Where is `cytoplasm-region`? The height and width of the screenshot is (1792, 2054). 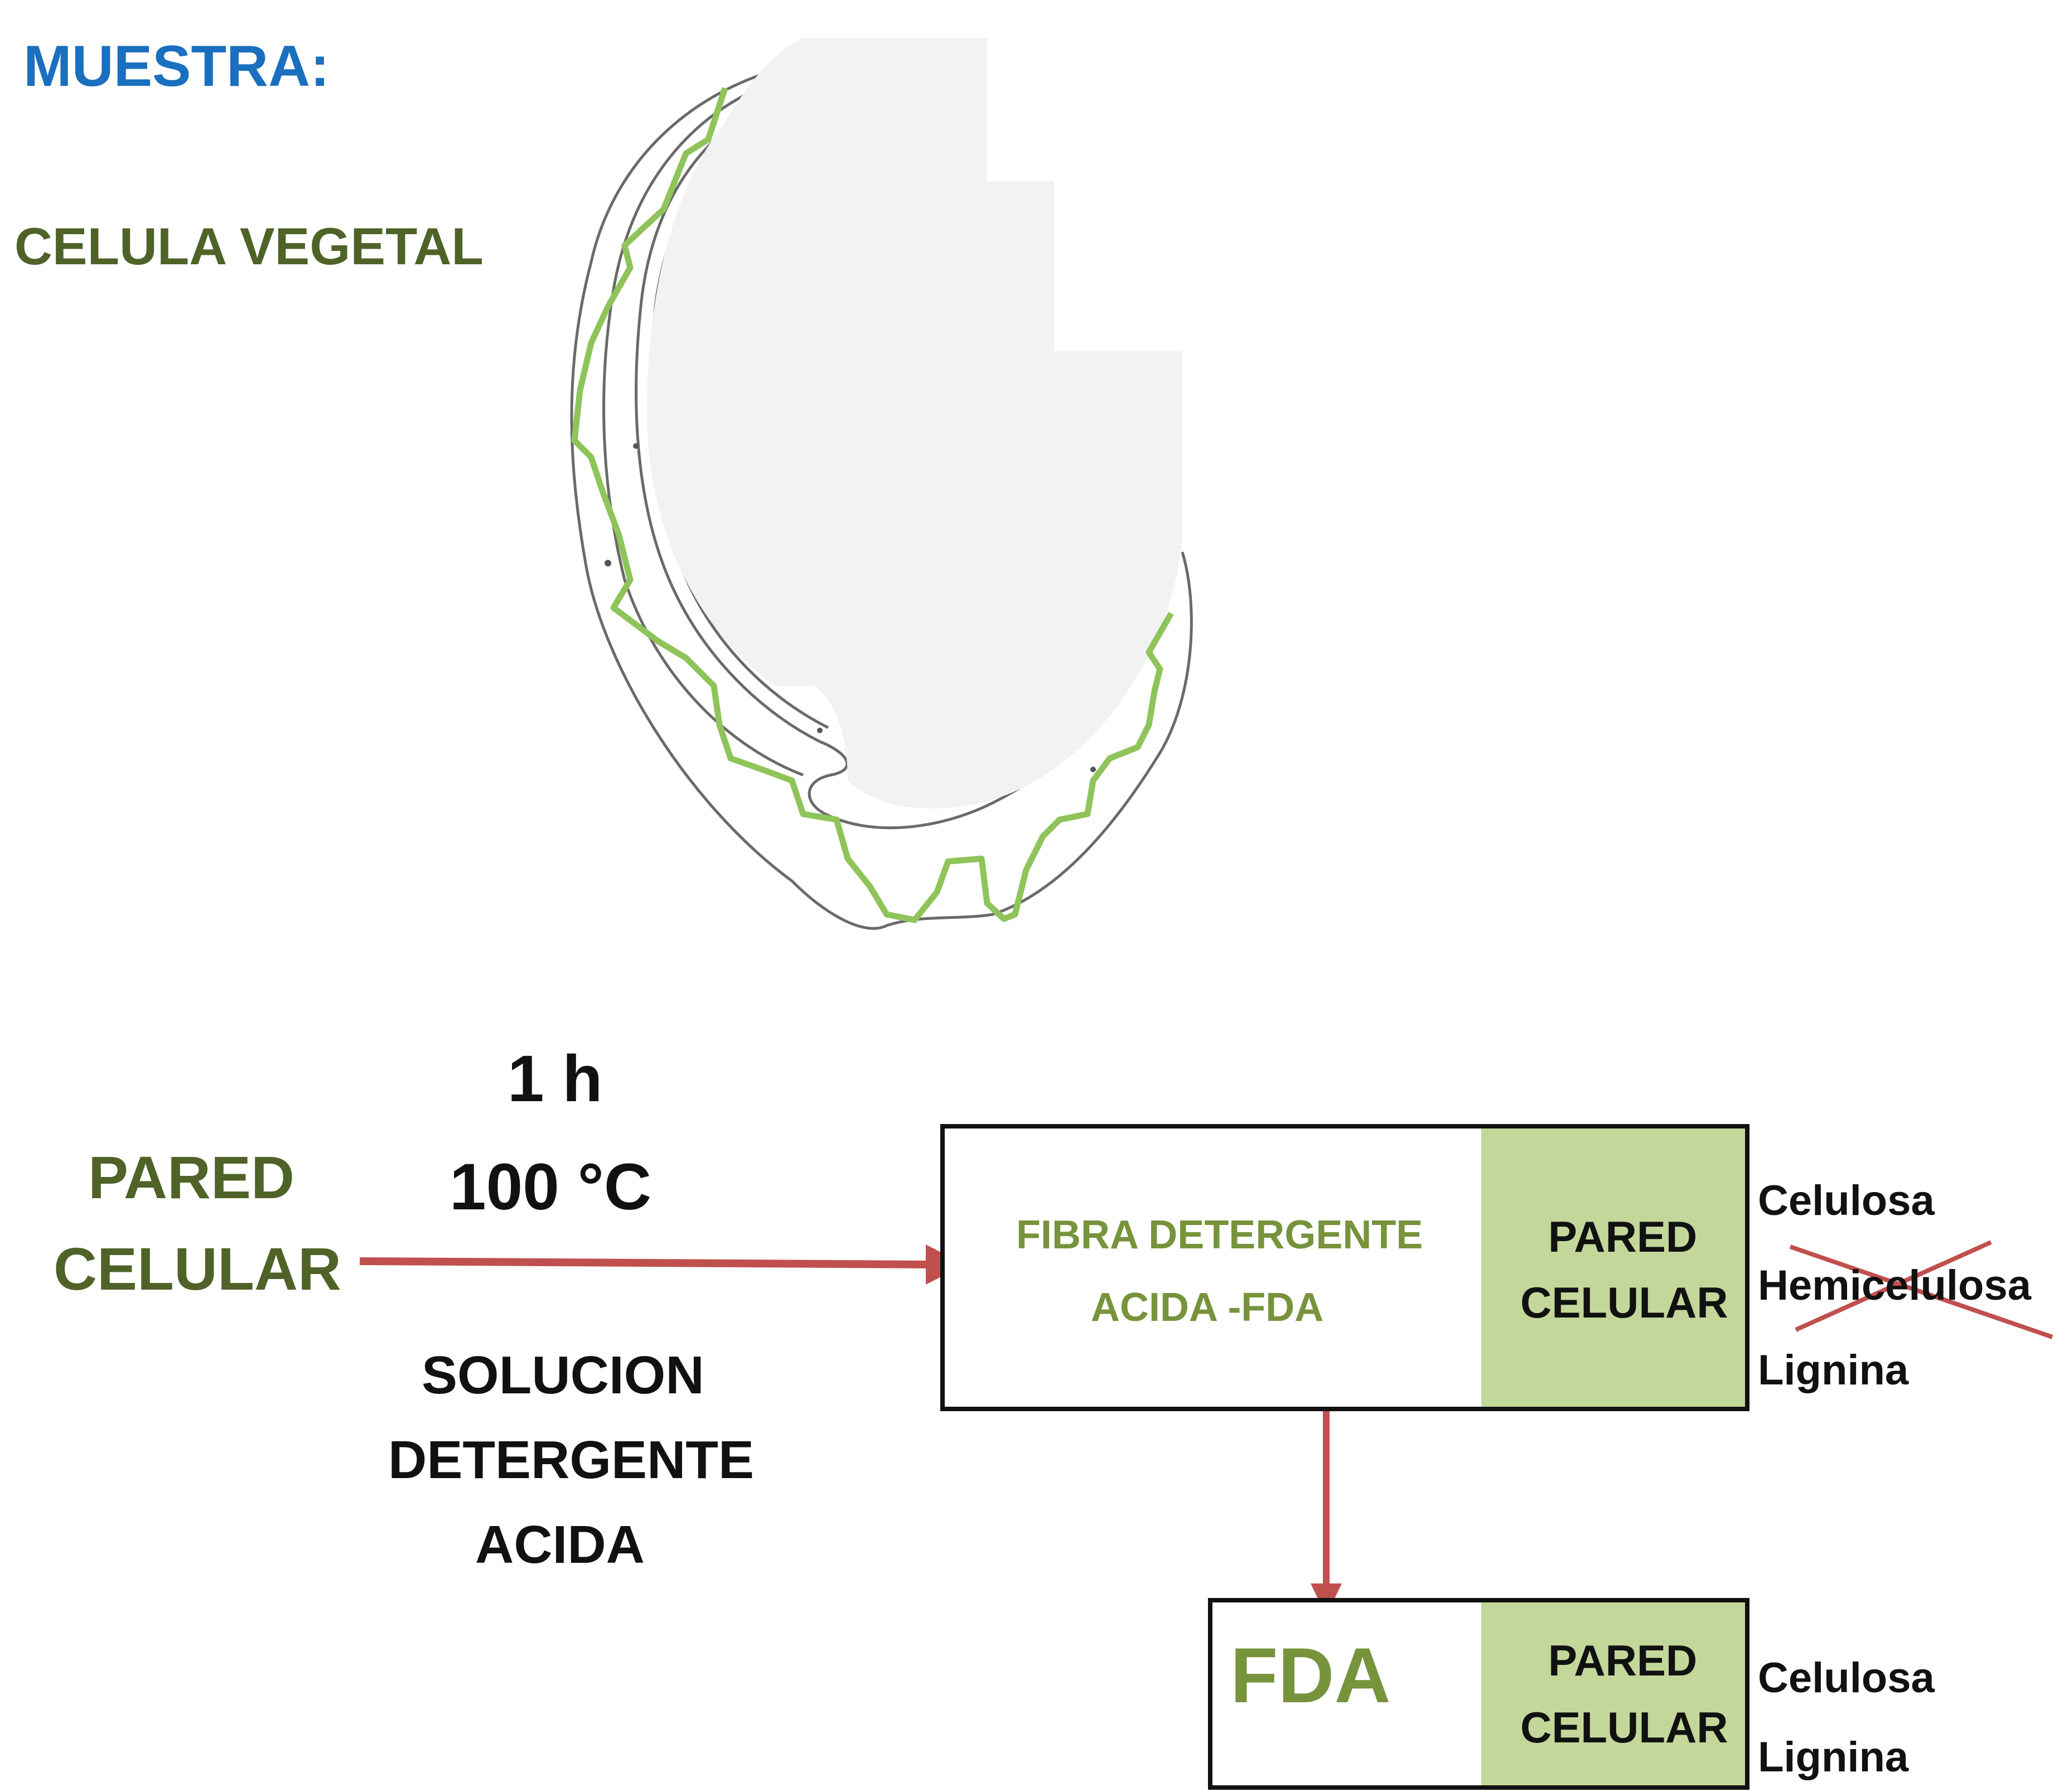
cytoplasm-region is located at coordinates (914, 424).